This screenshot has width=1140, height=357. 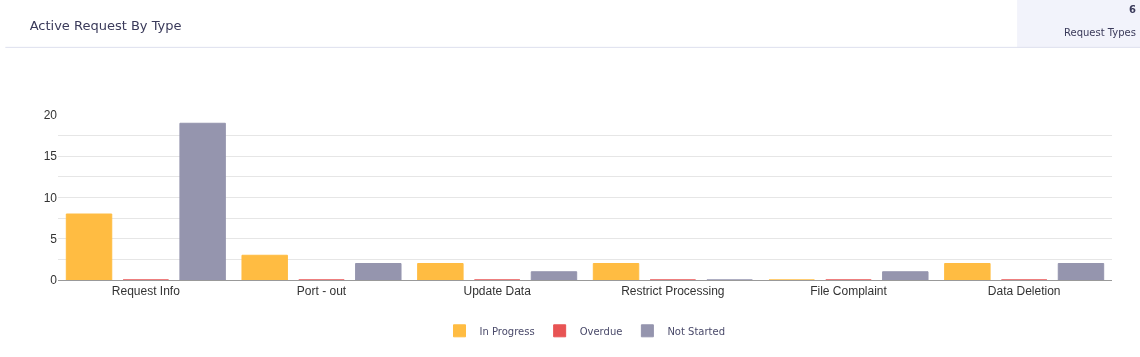 What do you see at coordinates (1024, 291) in the screenshot?
I see `x-tick-label: Data Deletion` at bounding box center [1024, 291].